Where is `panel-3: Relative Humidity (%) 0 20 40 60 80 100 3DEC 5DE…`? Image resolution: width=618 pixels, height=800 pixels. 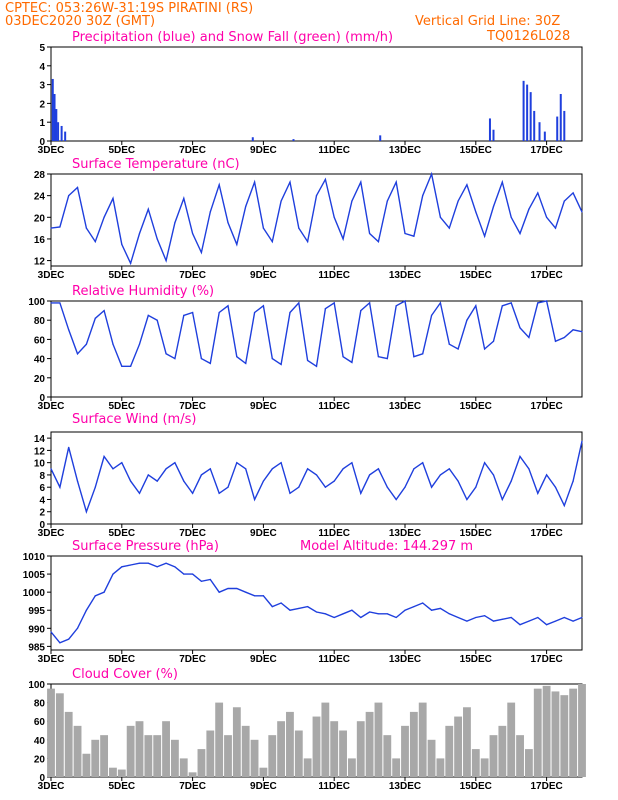 panel-3: Relative Humidity (%) 0 20 40 60 80 100 3DEC 5DE… is located at coordinates (305, 348).